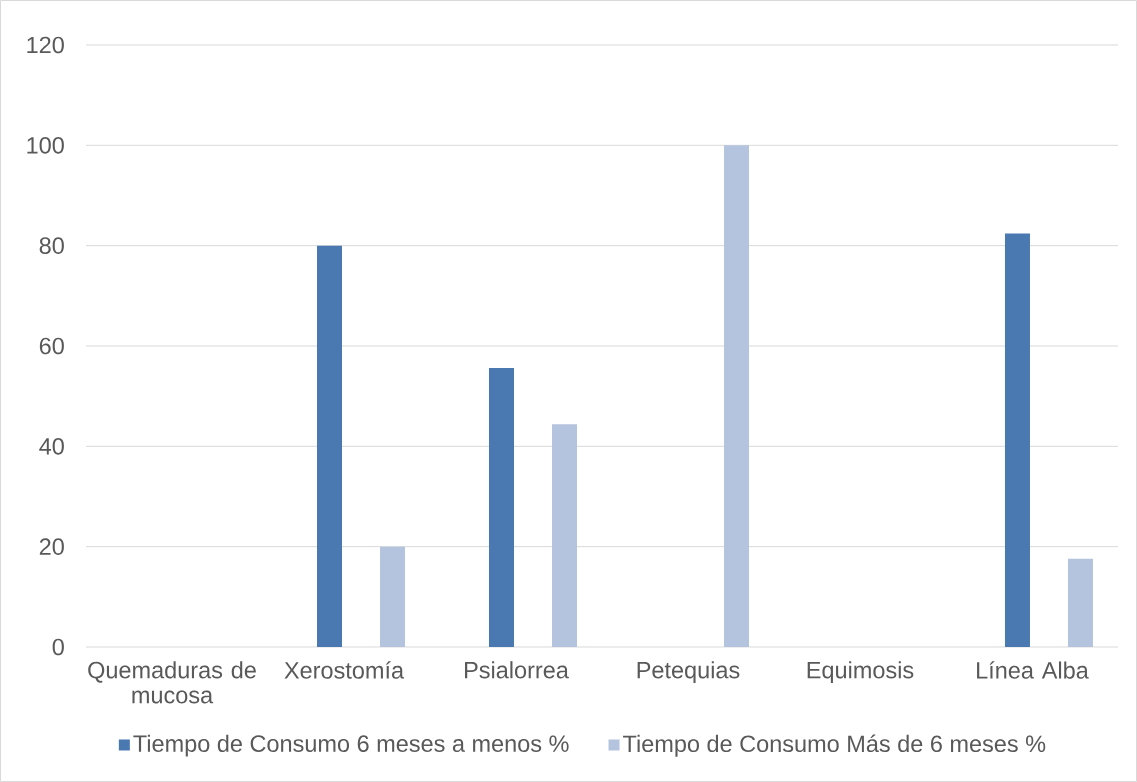  Describe the element at coordinates (1033, 670) in the screenshot. I see `x-tick-label: Línea Alba` at that location.